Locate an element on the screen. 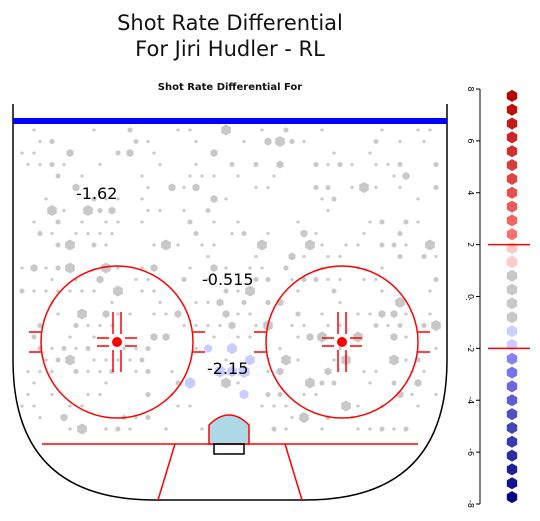  zone-label-left-point: -1.62 is located at coordinates (96, 193).